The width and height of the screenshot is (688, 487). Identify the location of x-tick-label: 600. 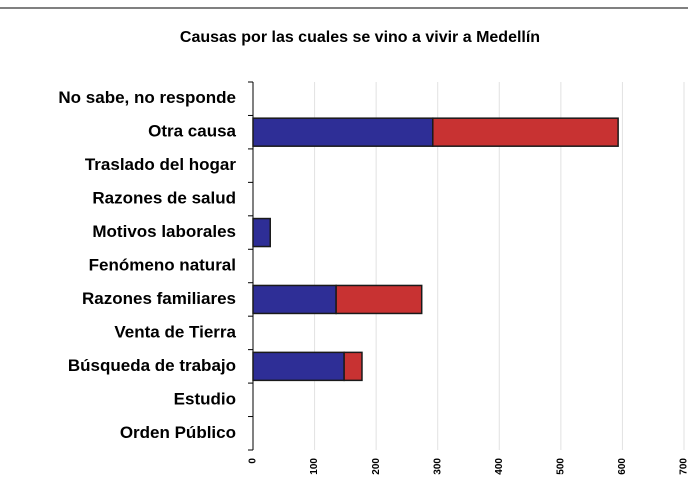
(622, 466).